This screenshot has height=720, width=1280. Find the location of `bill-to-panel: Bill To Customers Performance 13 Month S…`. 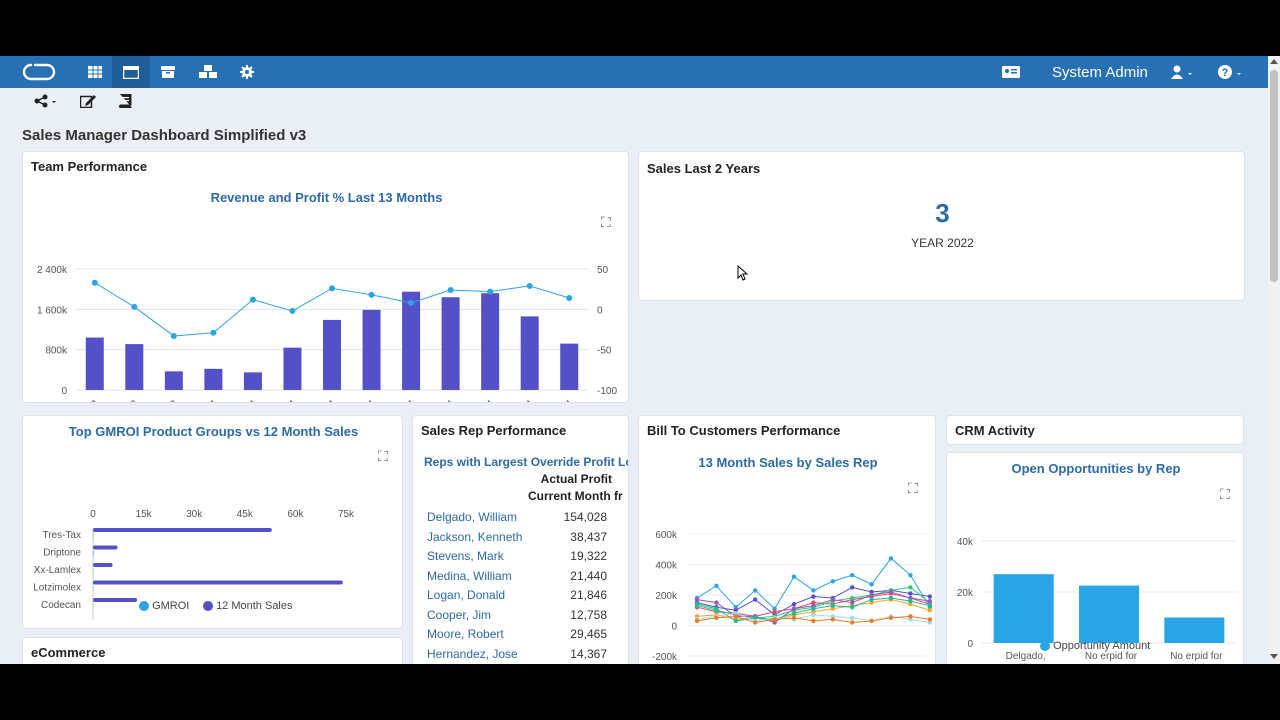

bill-to-panel: Bill To Customers Performance 13 Month S… is located at coordinates (787, 539).